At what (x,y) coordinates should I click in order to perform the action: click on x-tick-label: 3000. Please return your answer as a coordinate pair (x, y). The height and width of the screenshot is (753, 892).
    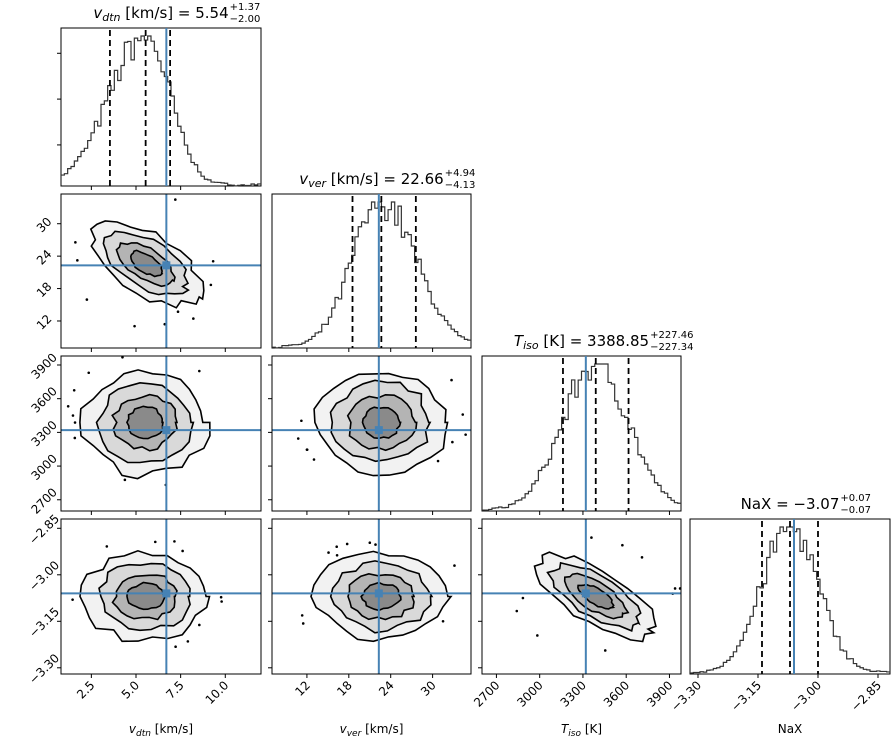
    Looking at the image, I should click on (529, 693).